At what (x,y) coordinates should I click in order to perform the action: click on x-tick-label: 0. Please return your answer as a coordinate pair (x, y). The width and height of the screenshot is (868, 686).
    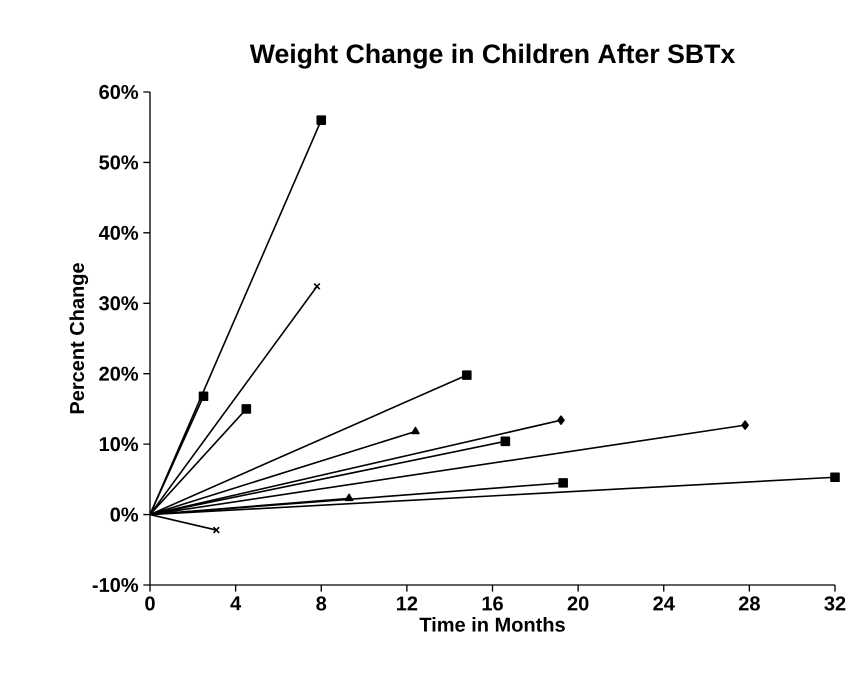
    Looking at the image, I should click on (150, 603).